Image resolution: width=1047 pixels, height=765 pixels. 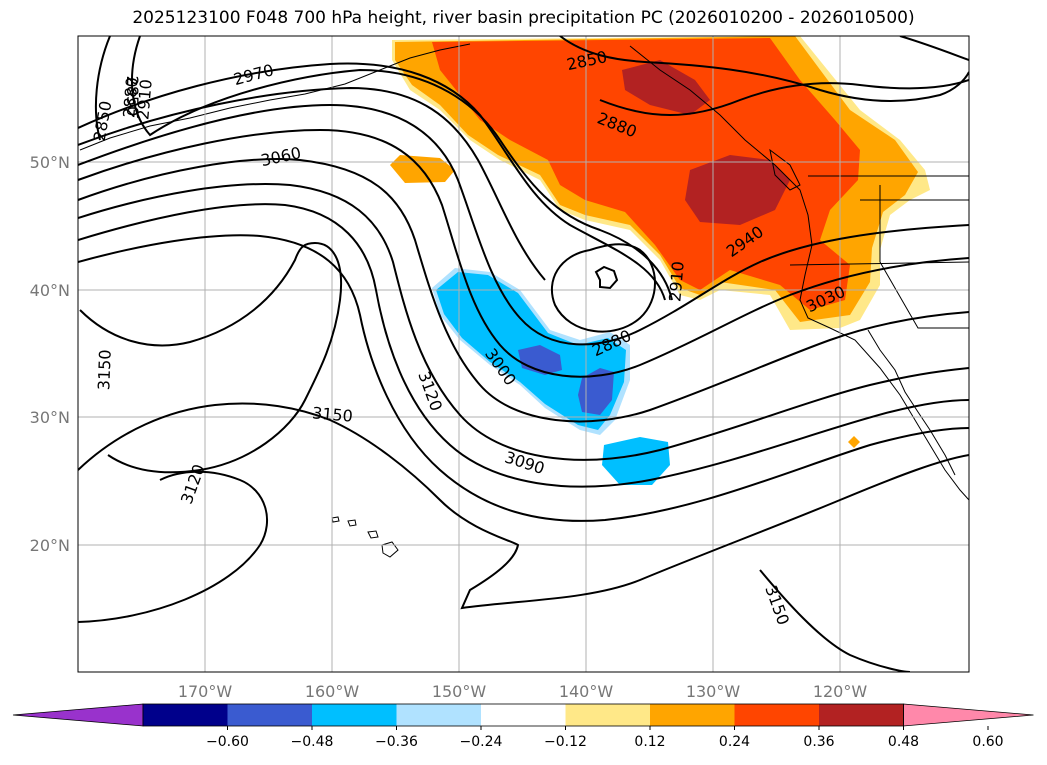 What do you see at coordinates (390, 549) in the screenshot?
I see `hawaii-big-island` at bounding box center [390, 549].